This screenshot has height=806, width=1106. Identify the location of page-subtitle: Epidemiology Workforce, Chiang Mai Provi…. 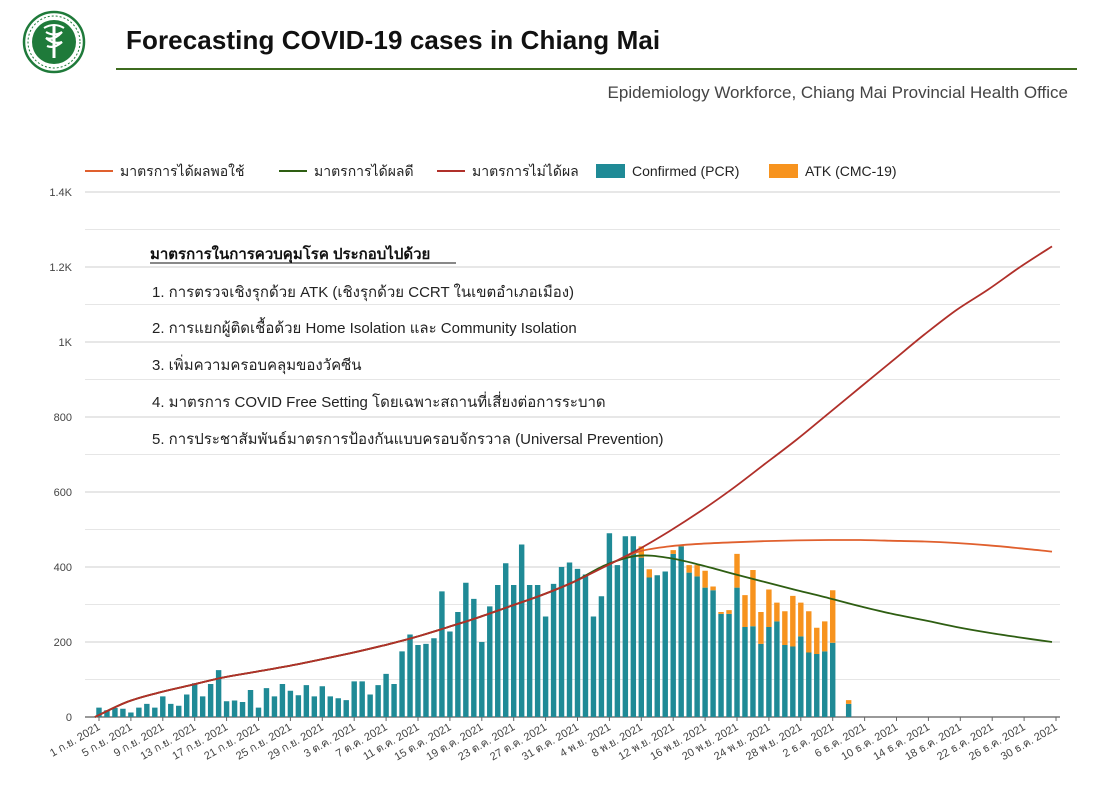
(837, 92).